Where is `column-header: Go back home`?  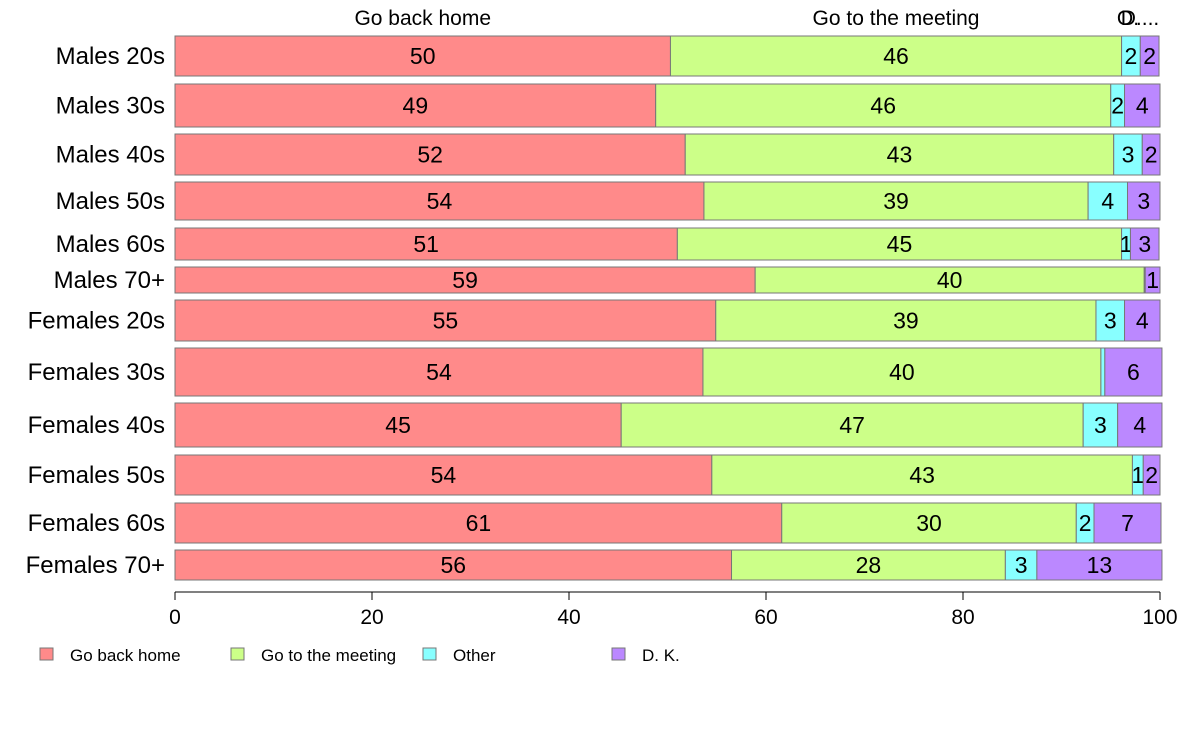 column-header: Go back home is located at coordinates (422, 18).